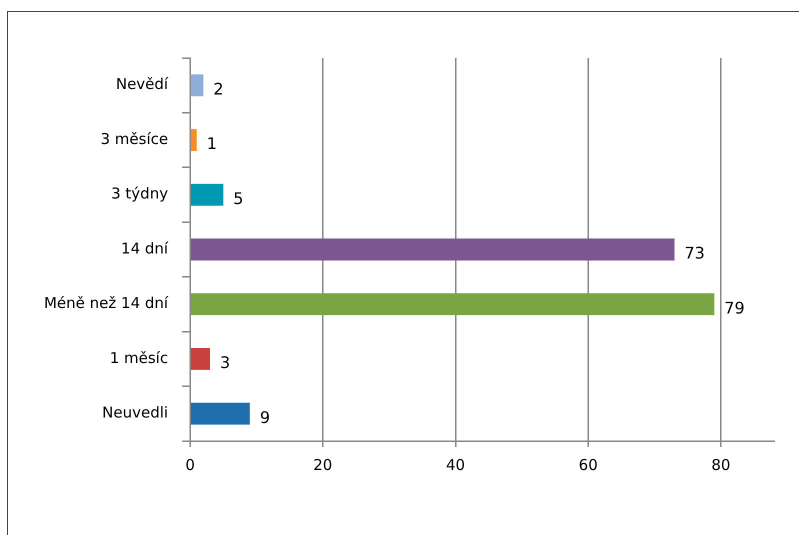  I want to click on data-label: 2, so click(218, 89).